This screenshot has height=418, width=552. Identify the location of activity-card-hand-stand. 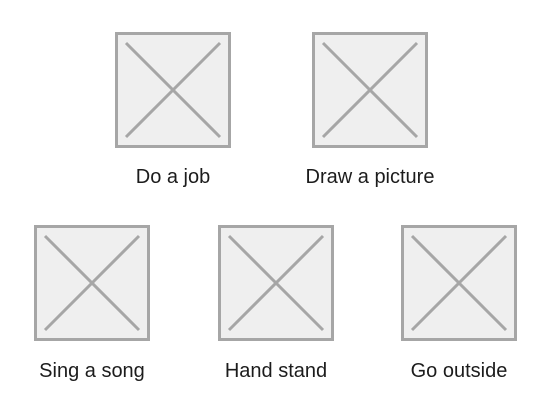
(276, 283).